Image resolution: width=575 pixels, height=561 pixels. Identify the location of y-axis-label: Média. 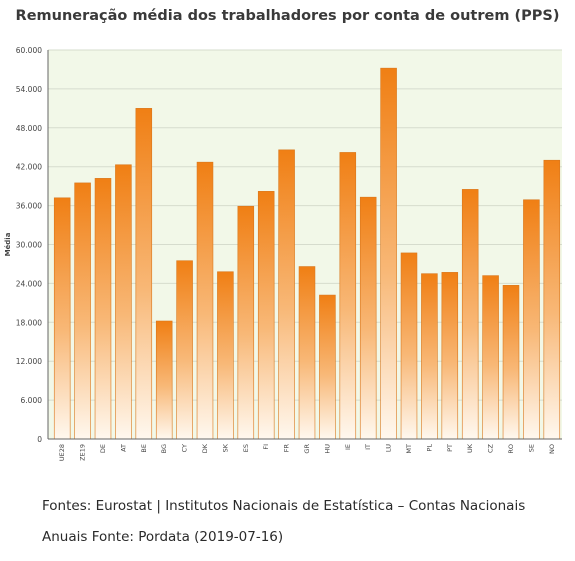
(8, 244).